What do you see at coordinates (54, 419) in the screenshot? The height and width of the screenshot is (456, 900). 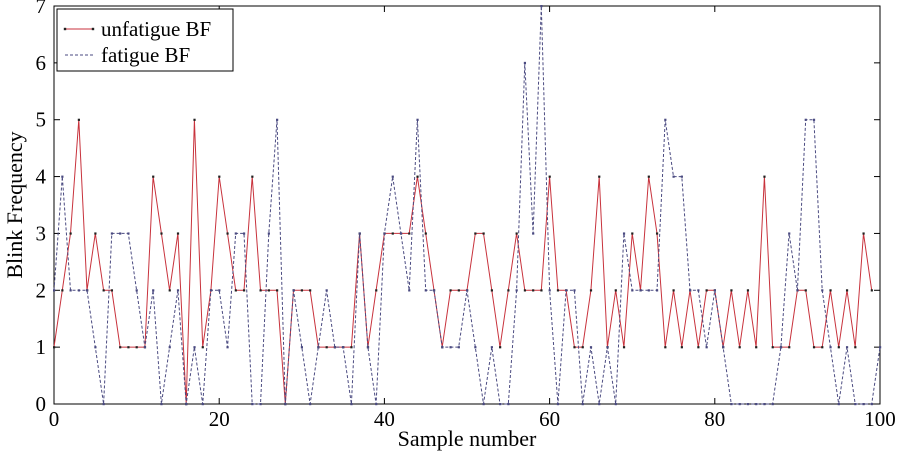 I see `x-tick-label: 0` at bounding box center [54, 419].